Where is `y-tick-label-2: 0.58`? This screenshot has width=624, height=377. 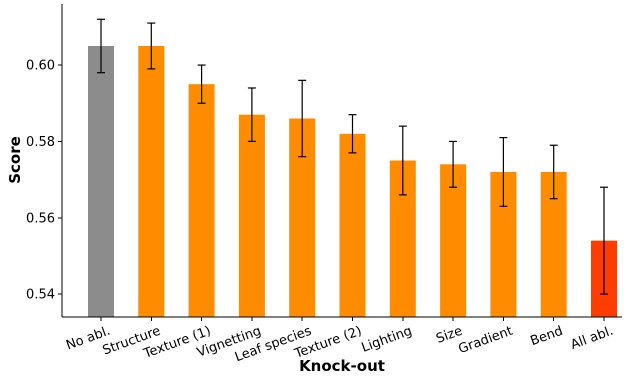
y-tick-label-2: 0.58 is located at coordinates (40, 142).